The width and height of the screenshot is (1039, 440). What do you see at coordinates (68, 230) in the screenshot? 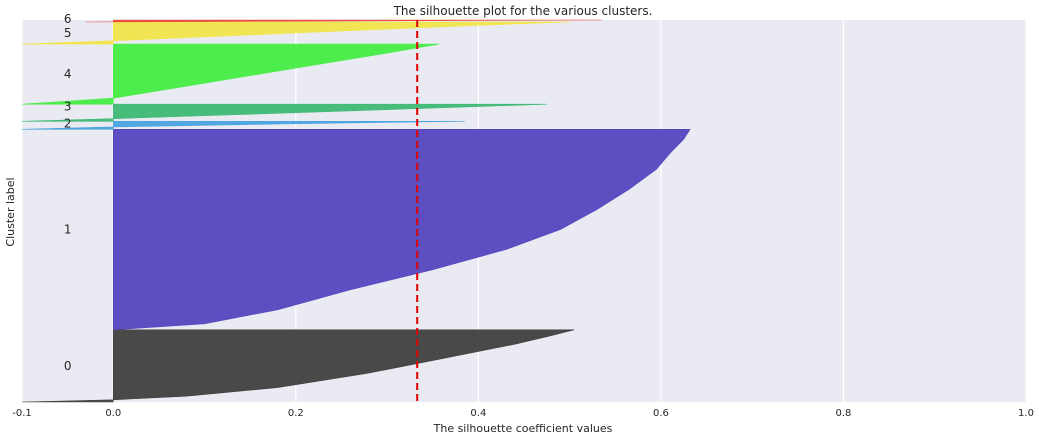
I see `cluster-label-1: 1` at bounding box center [68, 230].